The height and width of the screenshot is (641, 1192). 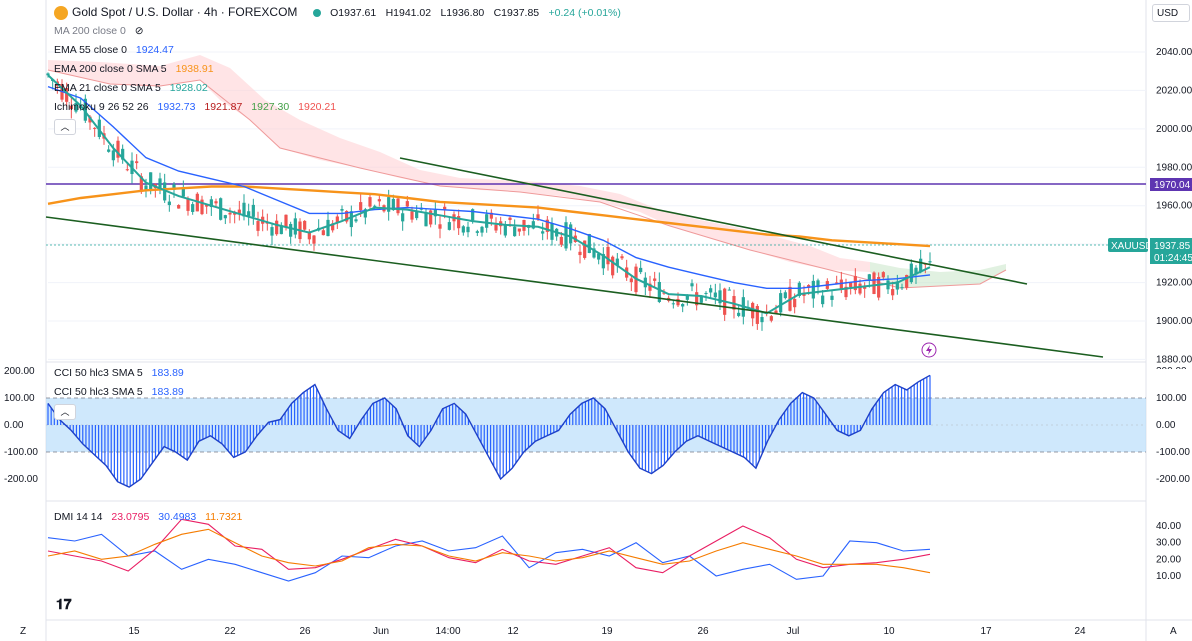 I want to click on dmi-axis: 40.00 30.00 20.00 10.00, so click(x=1168, y=551).